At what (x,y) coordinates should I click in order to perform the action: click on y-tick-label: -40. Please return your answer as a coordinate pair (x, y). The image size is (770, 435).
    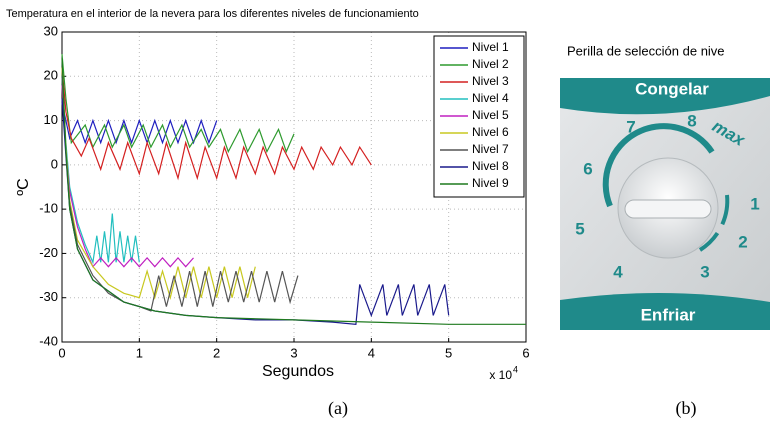
    Looking at the image, I should click on (48, 340).